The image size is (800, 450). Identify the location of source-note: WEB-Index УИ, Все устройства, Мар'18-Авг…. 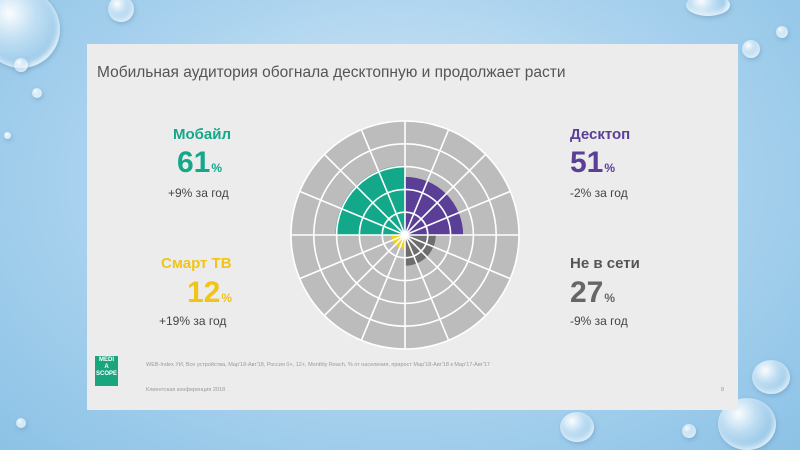
(318, 365).